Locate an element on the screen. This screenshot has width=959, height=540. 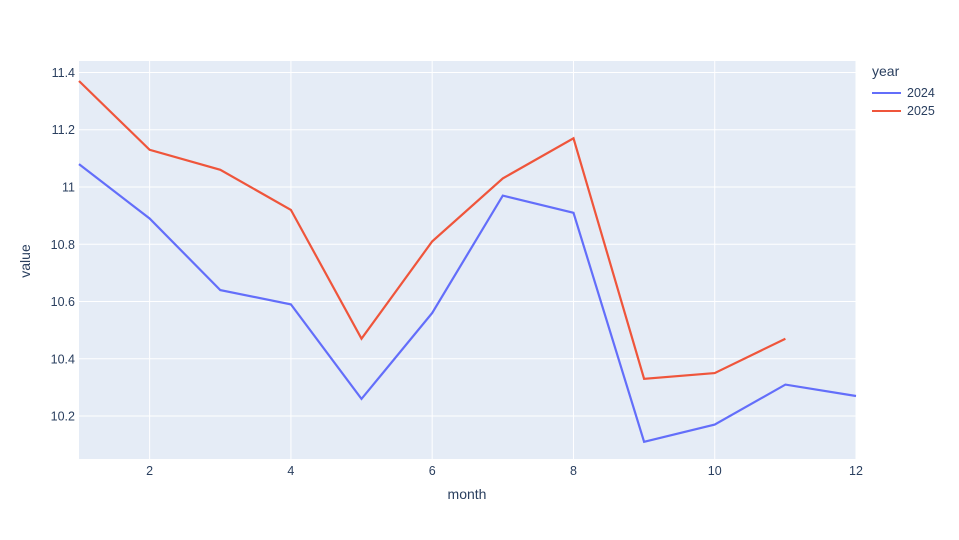
x-tick-label: 8 is located at coordinates (573, 471).